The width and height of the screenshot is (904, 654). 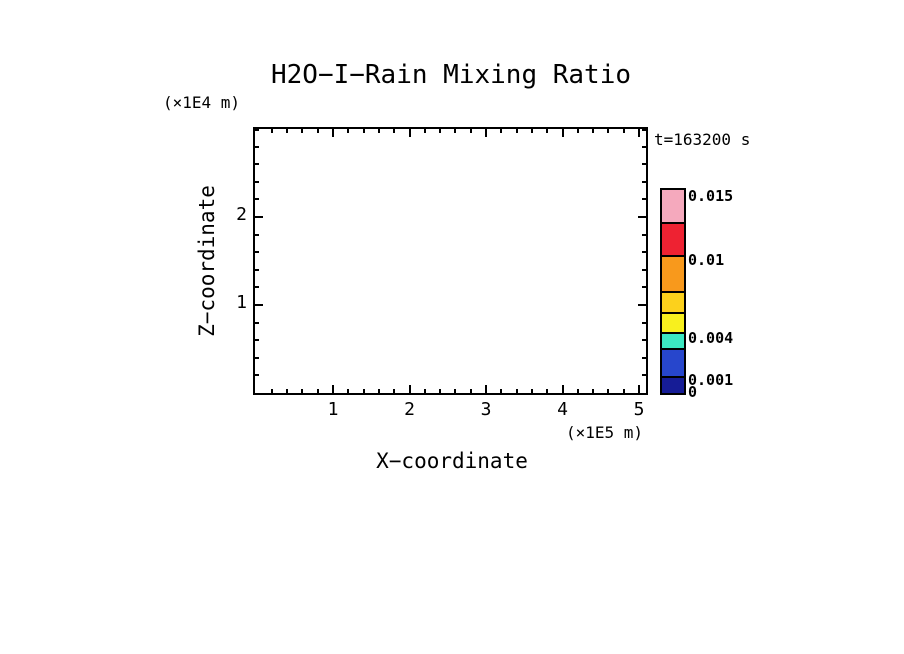 I want to click on colorbar-tick-label: 0.01, so click(x=706, y=260).